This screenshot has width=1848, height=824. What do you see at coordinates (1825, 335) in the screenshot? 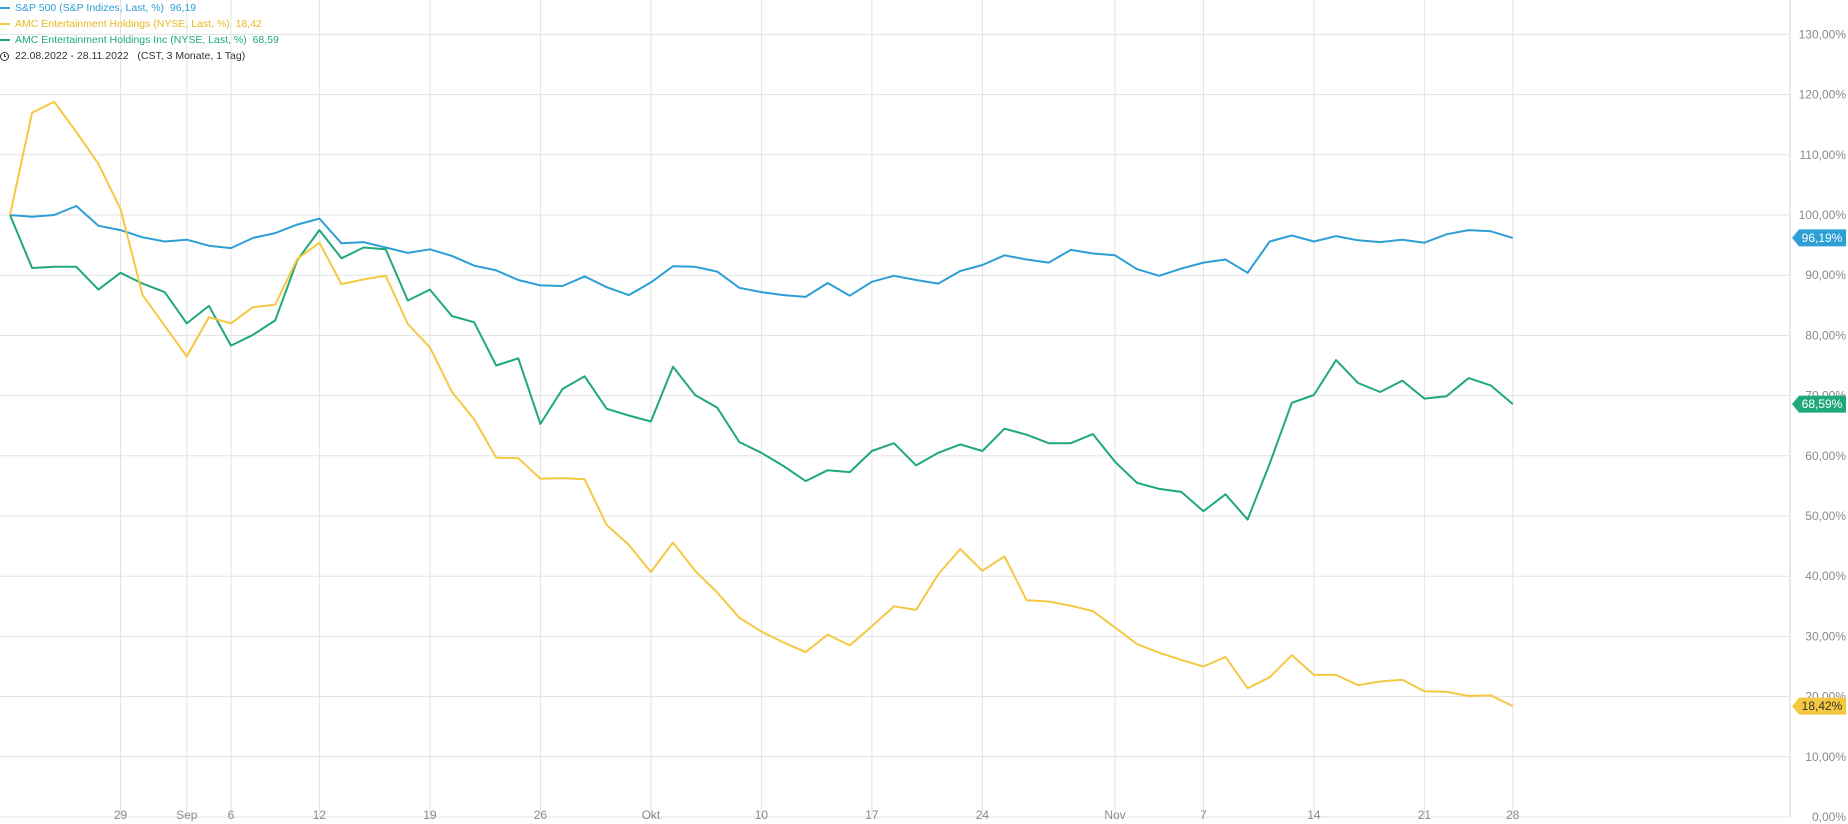
I see `y-tick-label: 80,00%` at bounding box center [1825, 335].